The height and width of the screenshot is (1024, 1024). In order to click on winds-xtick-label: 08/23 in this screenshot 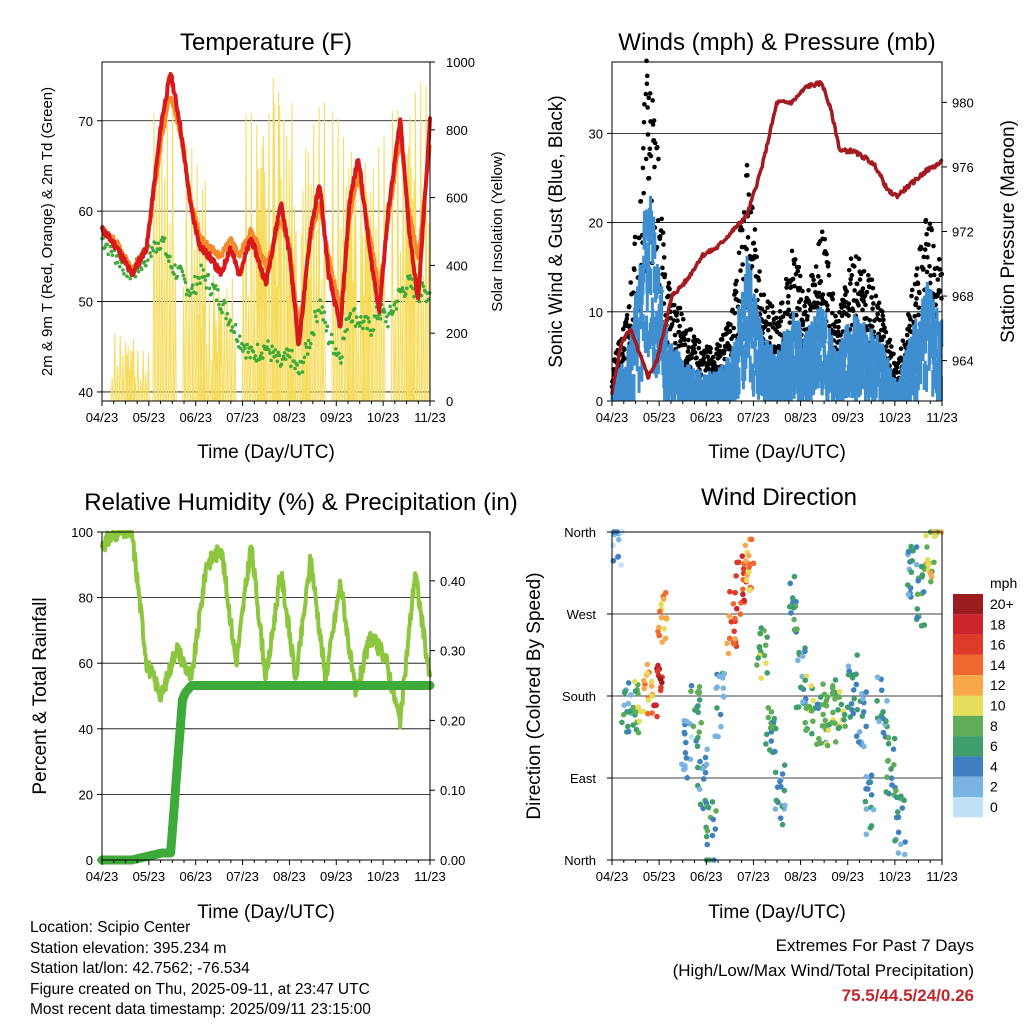, I will do `click(800, 417)`.